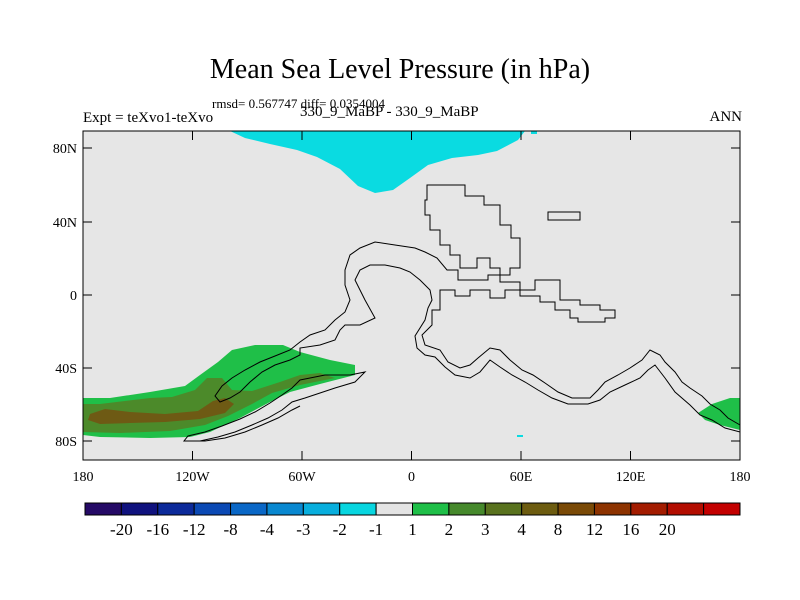 The width and height of the screenshot is (800, 600). Describe the element at coordinates (400, 69) in the screenshot. I see `plot-title: Mean Sea Level Pressure (in hPa)` at that location.